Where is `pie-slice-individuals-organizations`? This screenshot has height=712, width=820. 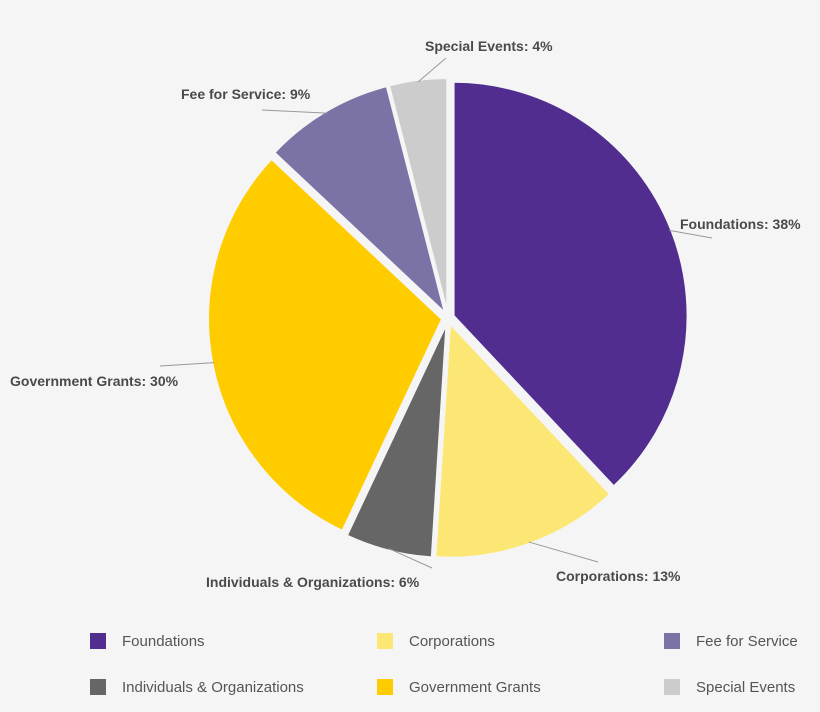 pie-slice-individuals-organizations is located at coordinates (396, 441).